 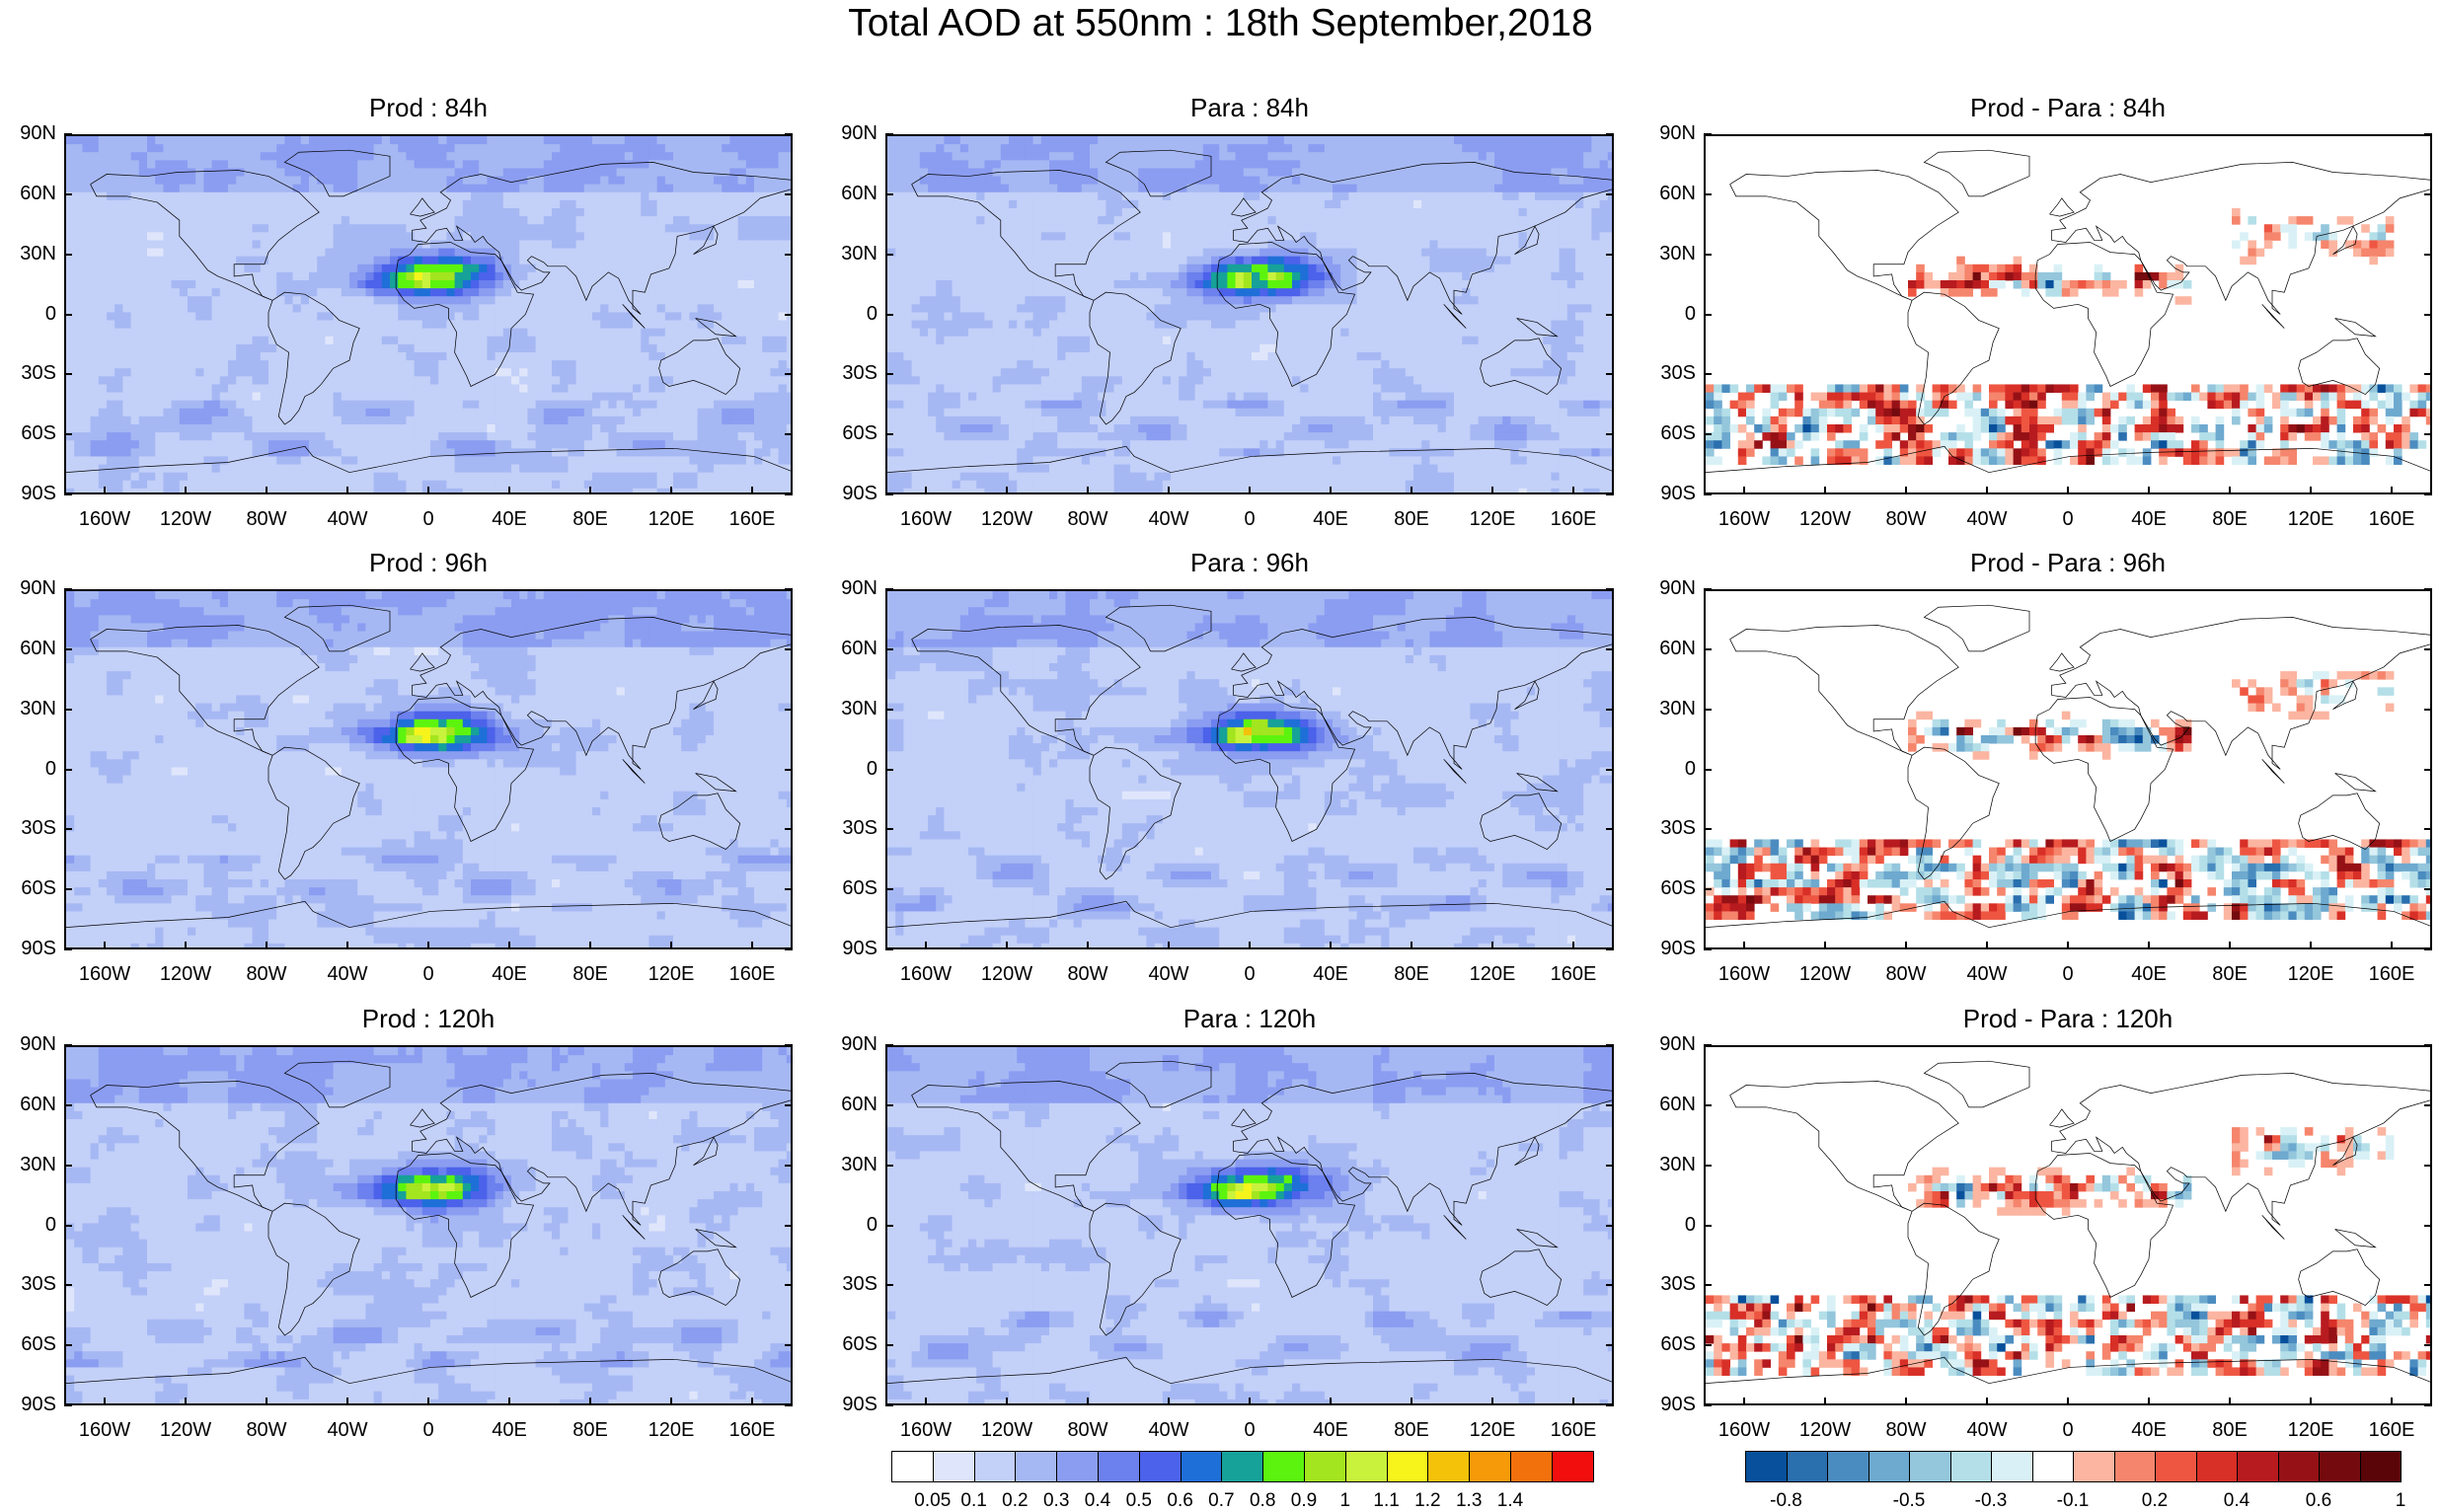 I want to click on lon-tick-label: 160E, so click(x=1574, y=974).